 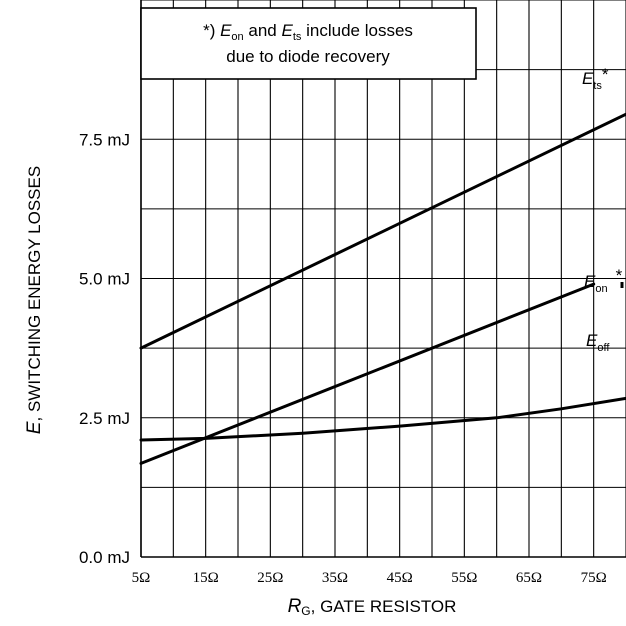 What do you see at coordinates (603, 348) in the screenshot?
I see `series-label-eoff-sub: off` at bounding box center [603, 348].